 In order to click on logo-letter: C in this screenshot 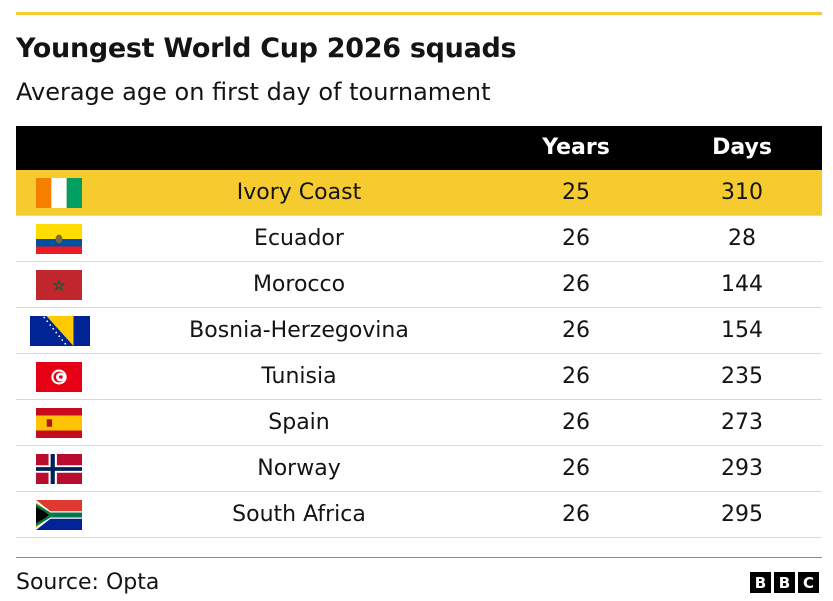, I will do `click(808, 582)`.